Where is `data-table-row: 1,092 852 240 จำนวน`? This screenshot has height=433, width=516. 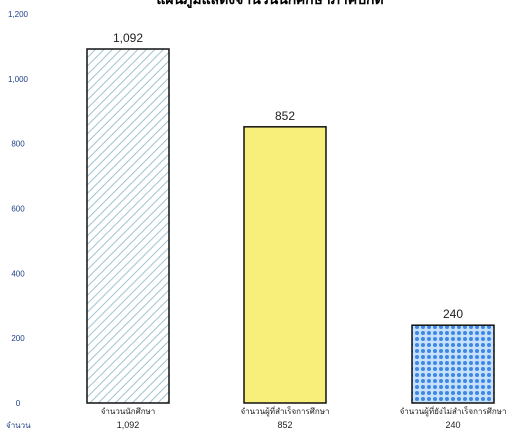
data-table-row: 1,092 852 240 จำนวน is located at coordinates (233, 425).